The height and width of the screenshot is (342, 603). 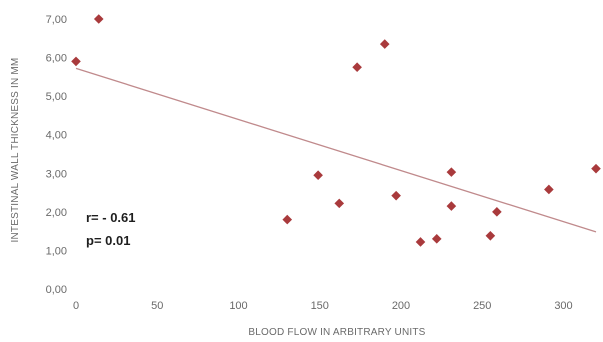 What do you see at coordinates (111, 217) in the screenshot?
I see `correlation-r-label: r= - 0.61` at bounding box center [111, 217].